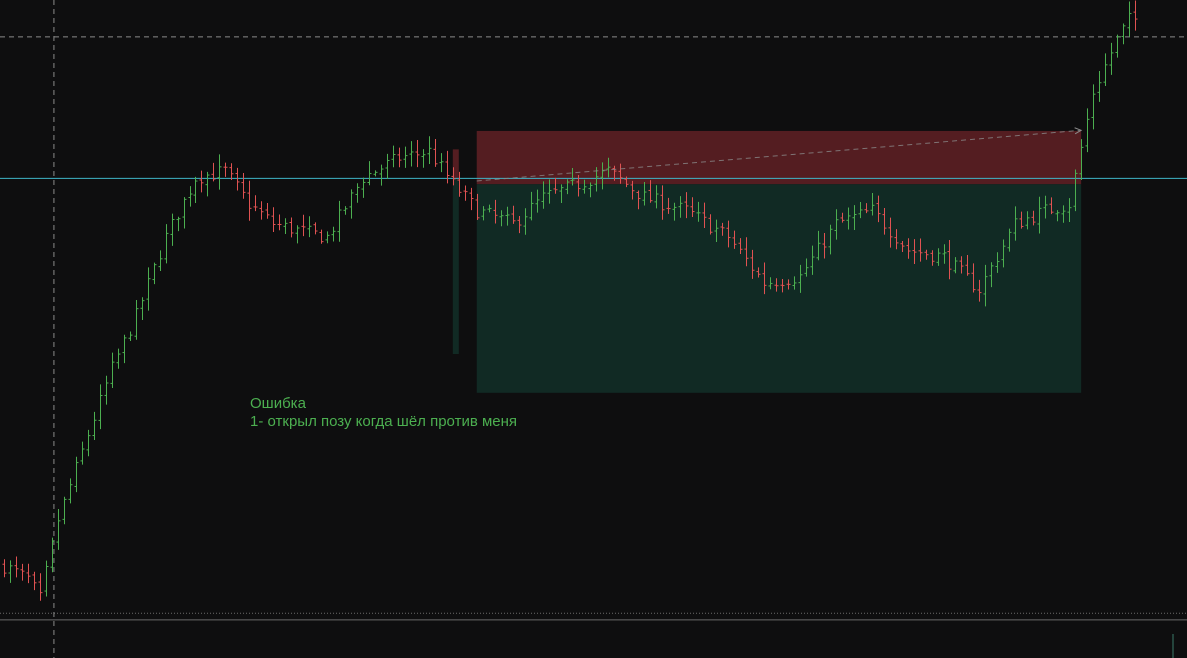 This screenshot has width=1187, height=658. Describe the element at coordinates (278, 403) in the screenshot. I see `note-title: Ошибка` at that location.